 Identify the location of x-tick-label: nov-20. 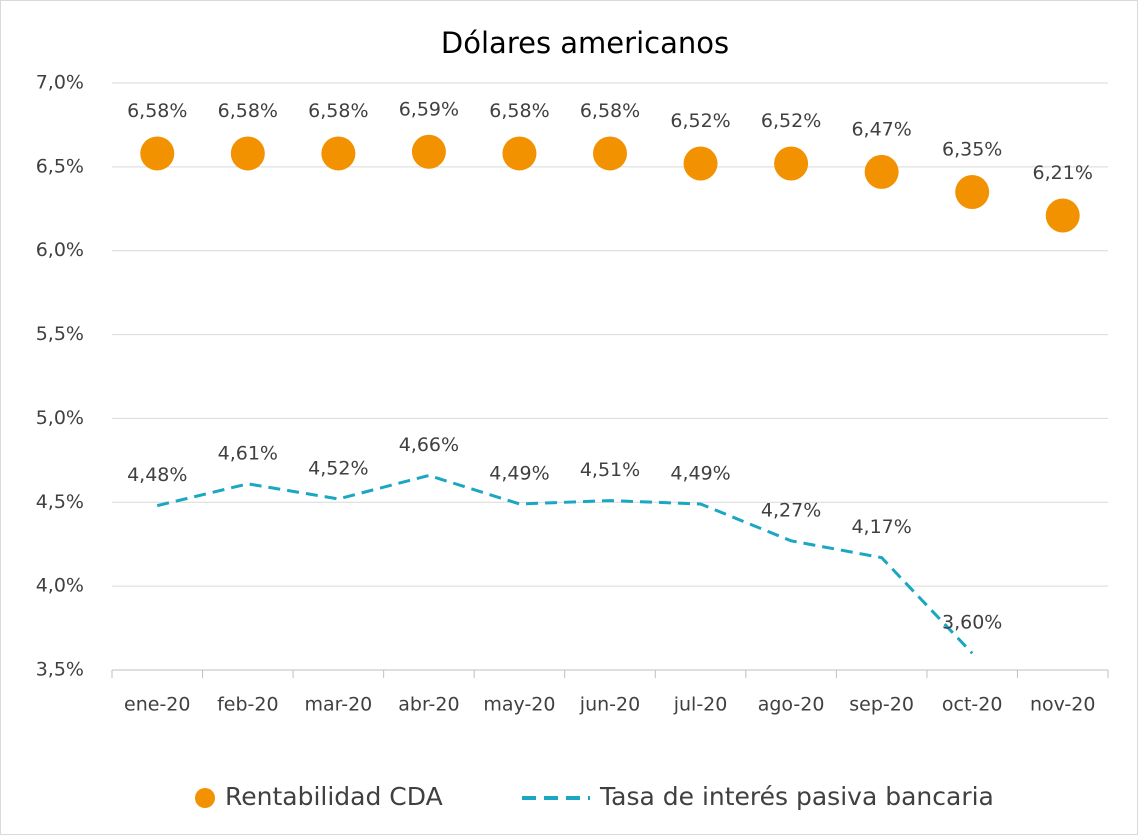
(1062, 705).